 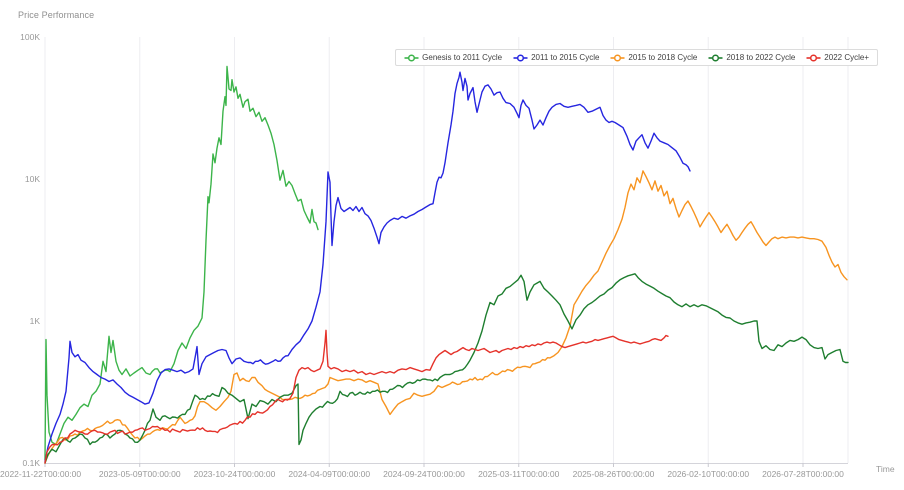 I want to click on x-axis-tick-label: 2026-07-28T00:00:00, so click(x=803, y=474).